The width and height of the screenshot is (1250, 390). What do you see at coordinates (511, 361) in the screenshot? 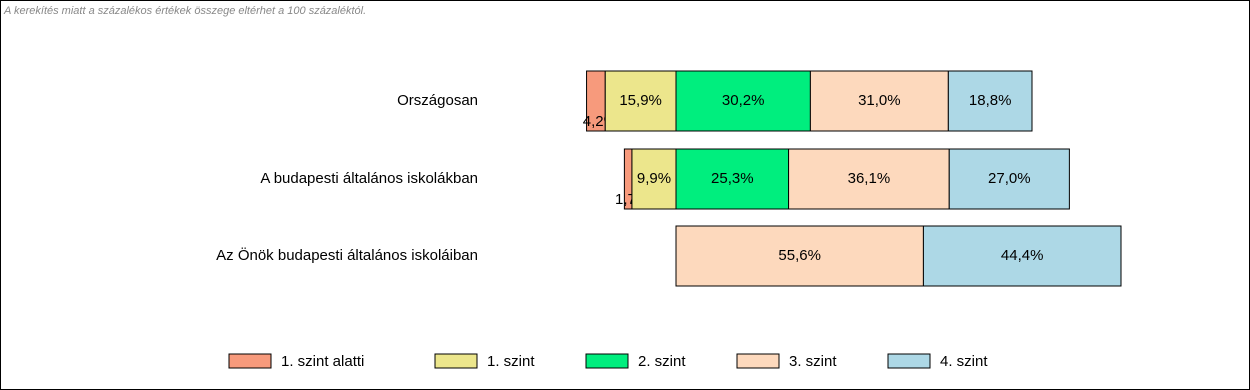
I see `legend-label: 1. szint` at bounding box center [511, 361].